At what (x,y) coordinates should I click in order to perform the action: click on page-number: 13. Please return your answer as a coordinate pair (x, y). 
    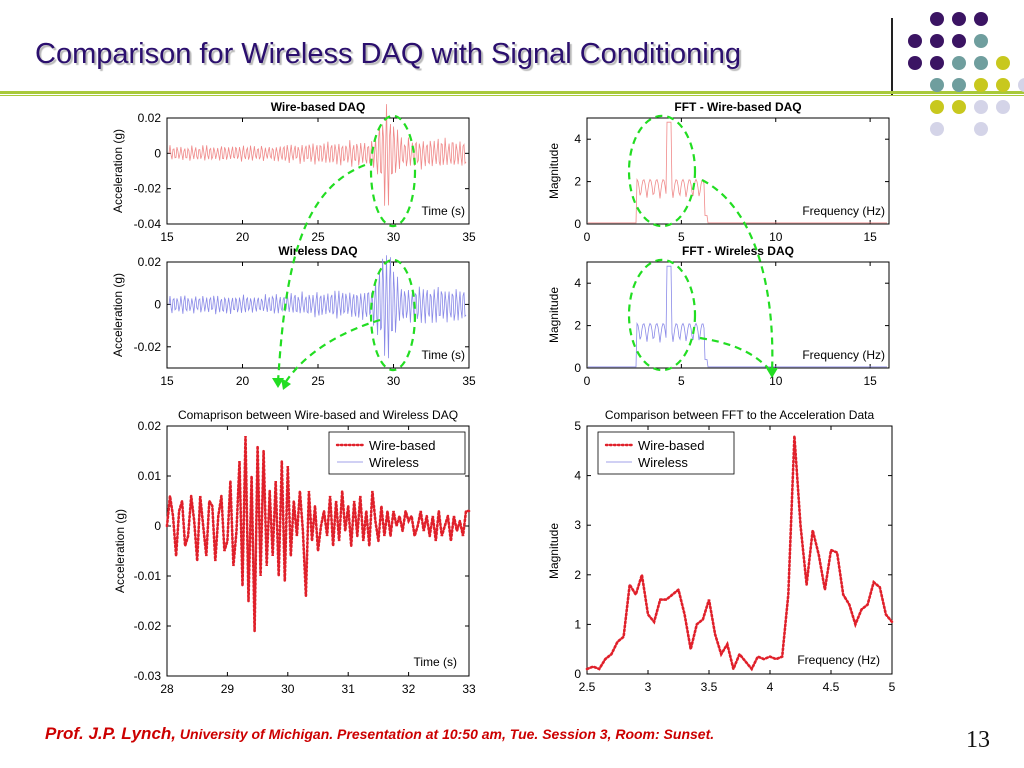
    Looking at the image, I should click on (978, 740).